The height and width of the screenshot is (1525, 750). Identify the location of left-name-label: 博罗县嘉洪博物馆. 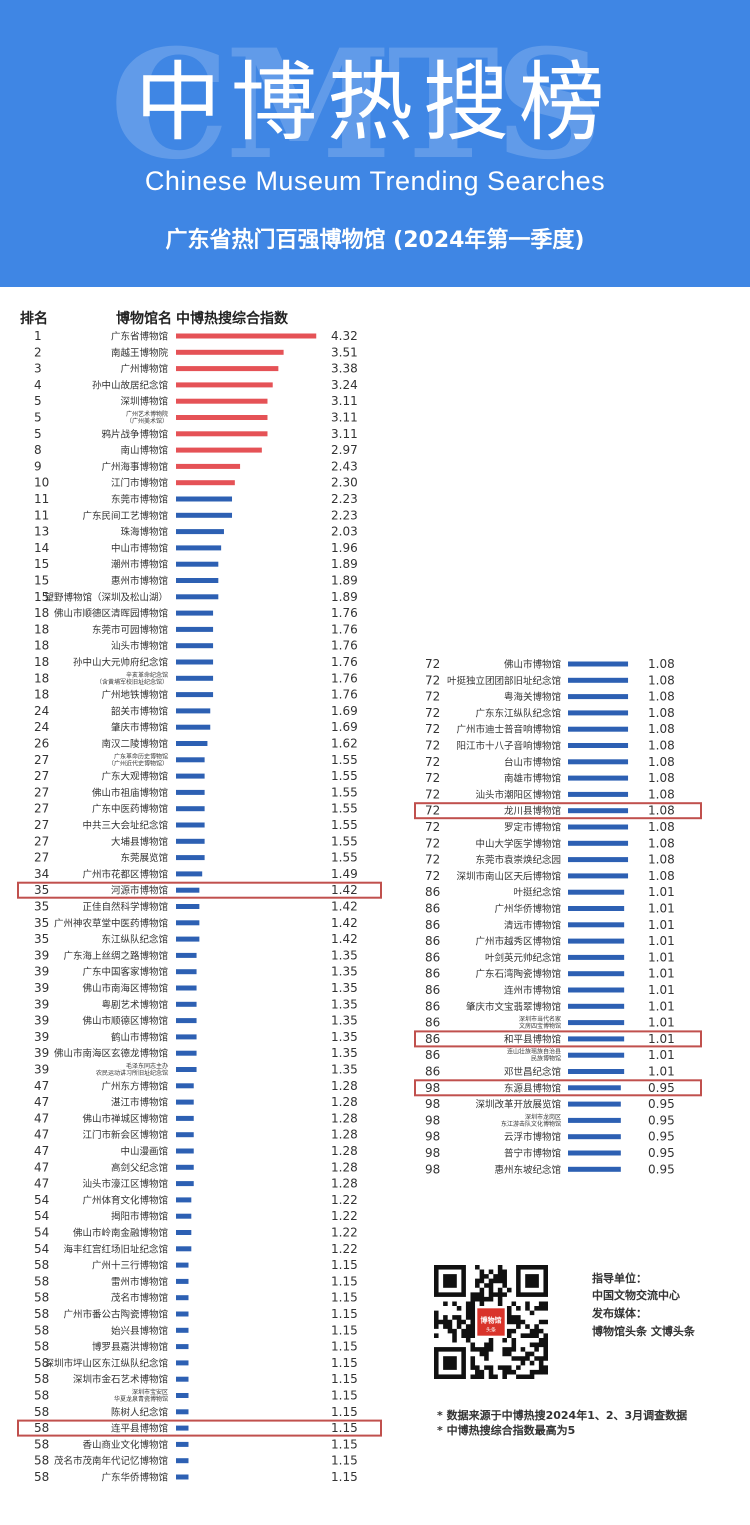
(130, 1347).